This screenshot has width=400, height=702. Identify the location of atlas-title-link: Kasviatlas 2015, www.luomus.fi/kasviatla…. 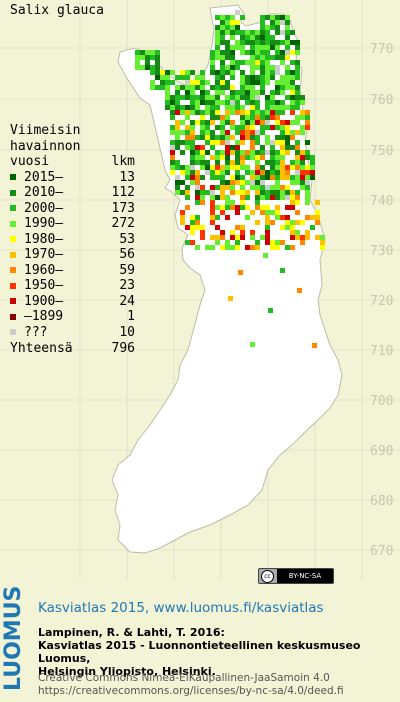
(181, 608).